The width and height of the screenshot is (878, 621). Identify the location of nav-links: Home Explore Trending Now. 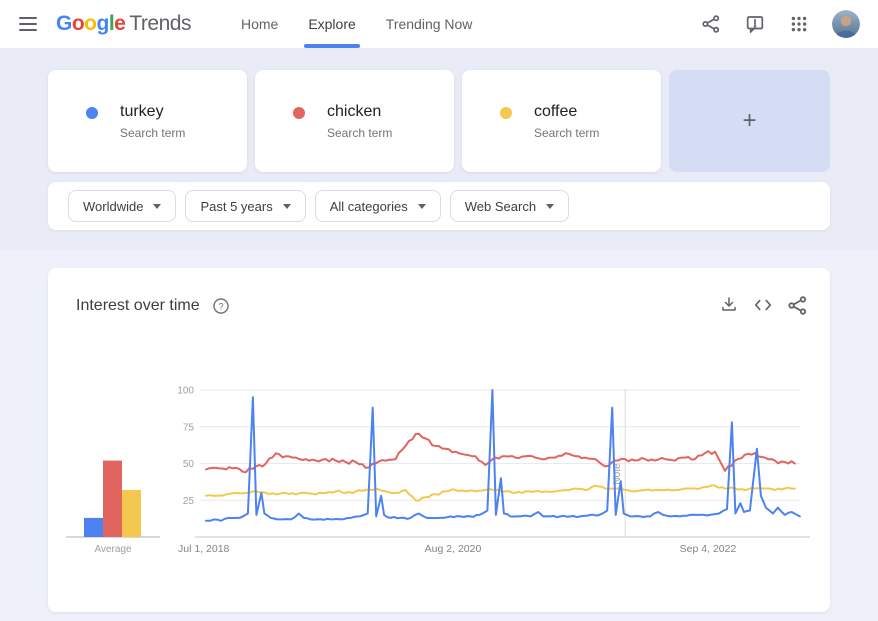
(356, 24).